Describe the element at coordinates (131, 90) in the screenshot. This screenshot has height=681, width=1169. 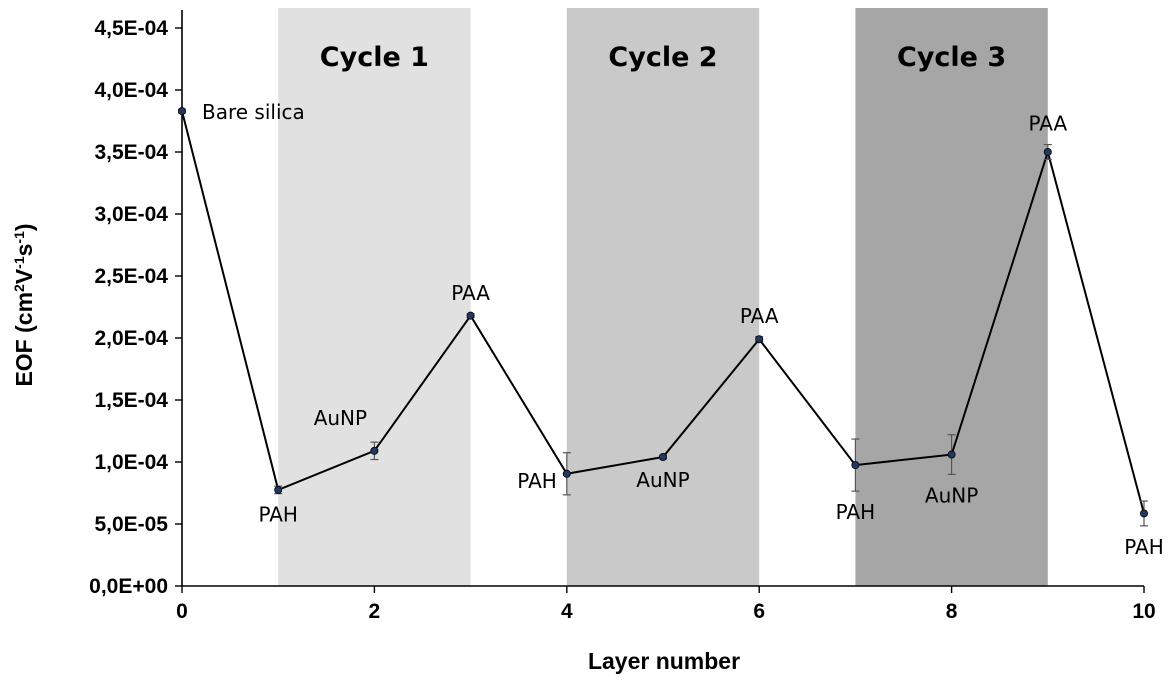
I see `y-tick-label: 4,0E-04` at that location.